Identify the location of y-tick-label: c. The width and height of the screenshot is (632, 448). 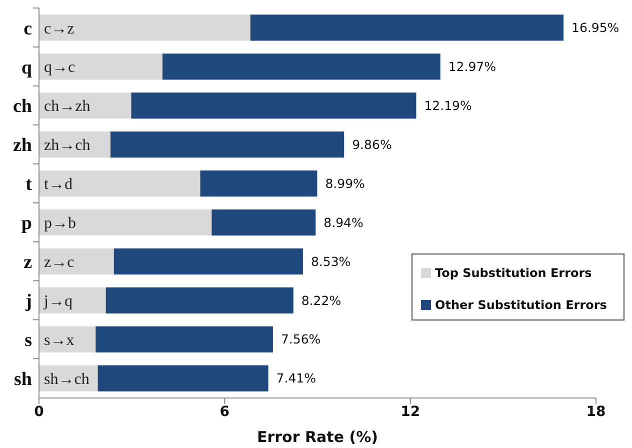
(28, 29).